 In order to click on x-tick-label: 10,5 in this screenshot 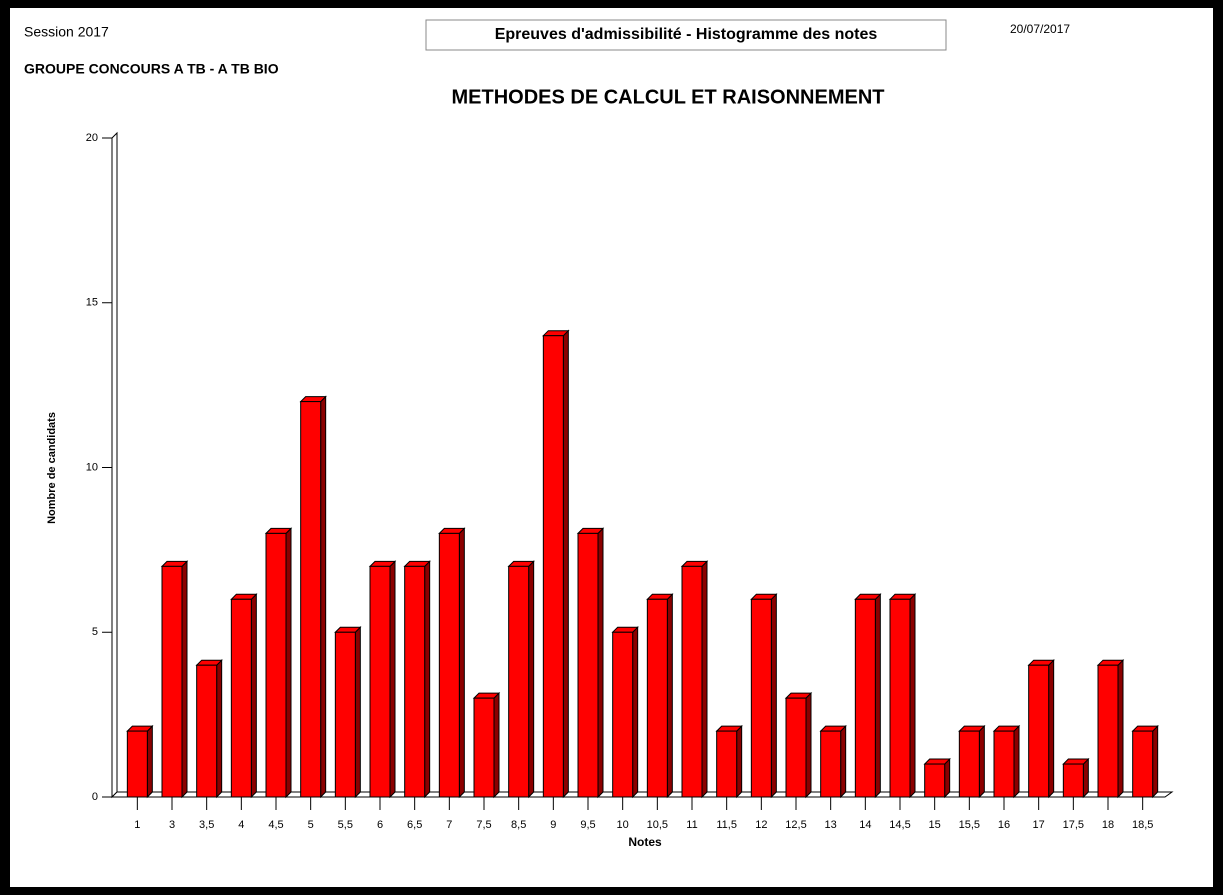, I will do `click(657, 825)`.